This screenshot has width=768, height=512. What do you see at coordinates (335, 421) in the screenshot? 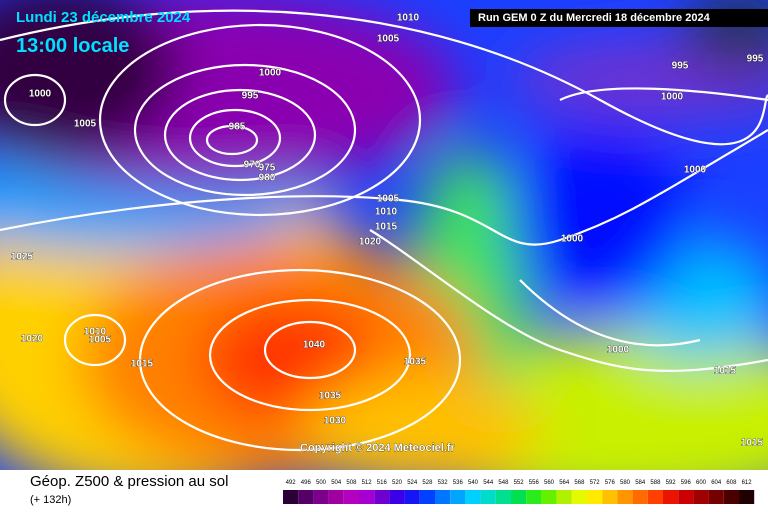
I see `isobar-label: 1030` at bounding box center [335, 421].